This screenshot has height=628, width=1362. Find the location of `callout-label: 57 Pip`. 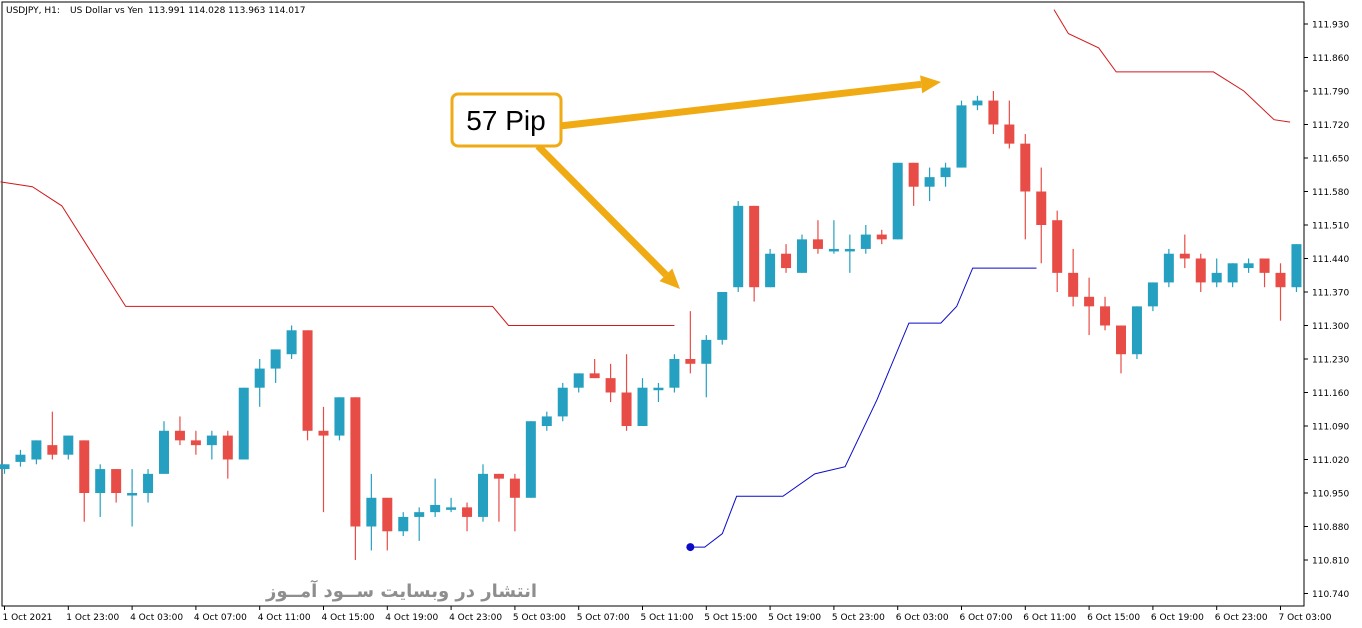

callout-label: 57 Pip is located at coordinates (505, 120).